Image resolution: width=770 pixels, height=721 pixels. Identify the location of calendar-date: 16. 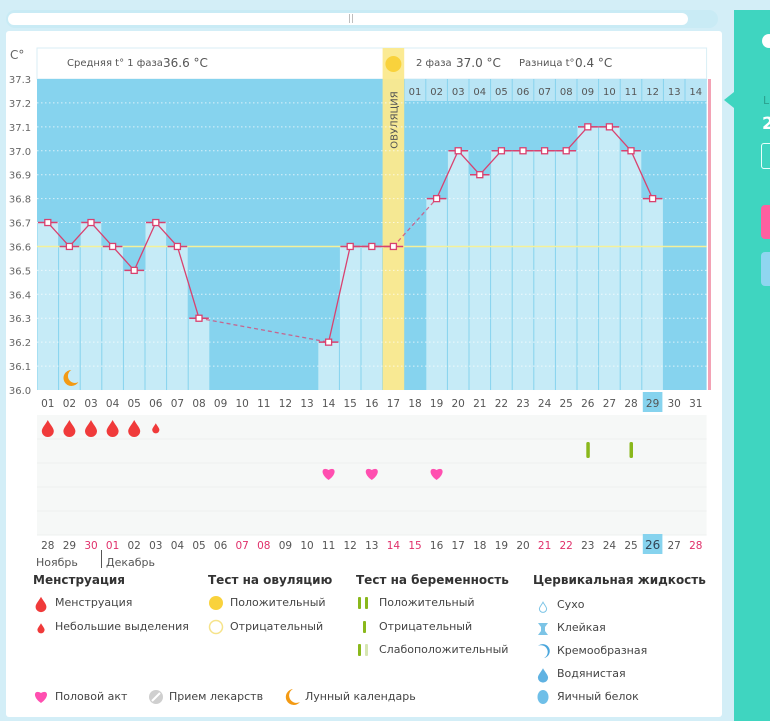
(437, 546).